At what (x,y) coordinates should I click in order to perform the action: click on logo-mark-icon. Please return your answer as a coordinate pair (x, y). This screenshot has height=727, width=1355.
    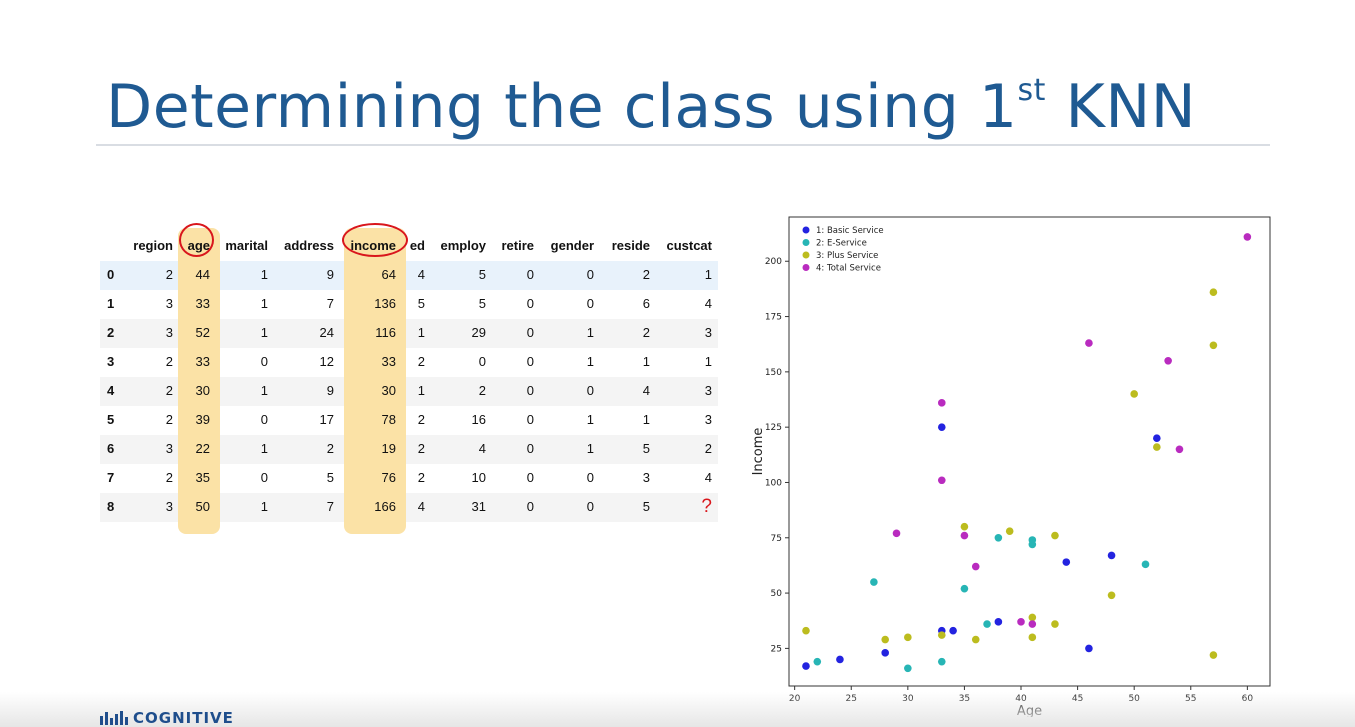
    Looking at the image, I should click on (114, 718).